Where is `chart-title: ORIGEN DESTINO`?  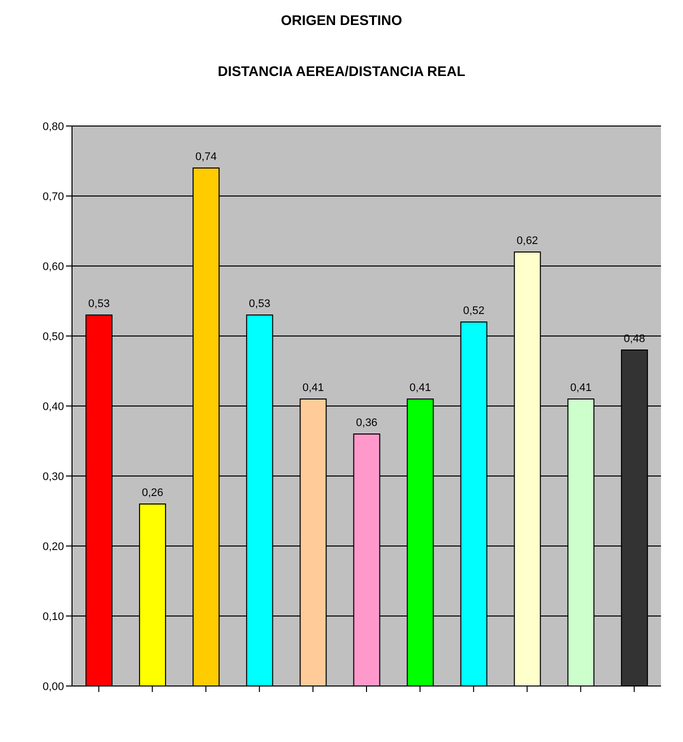 chart-title: ORIGEN DESTINO is located at coordinates (342, 20).